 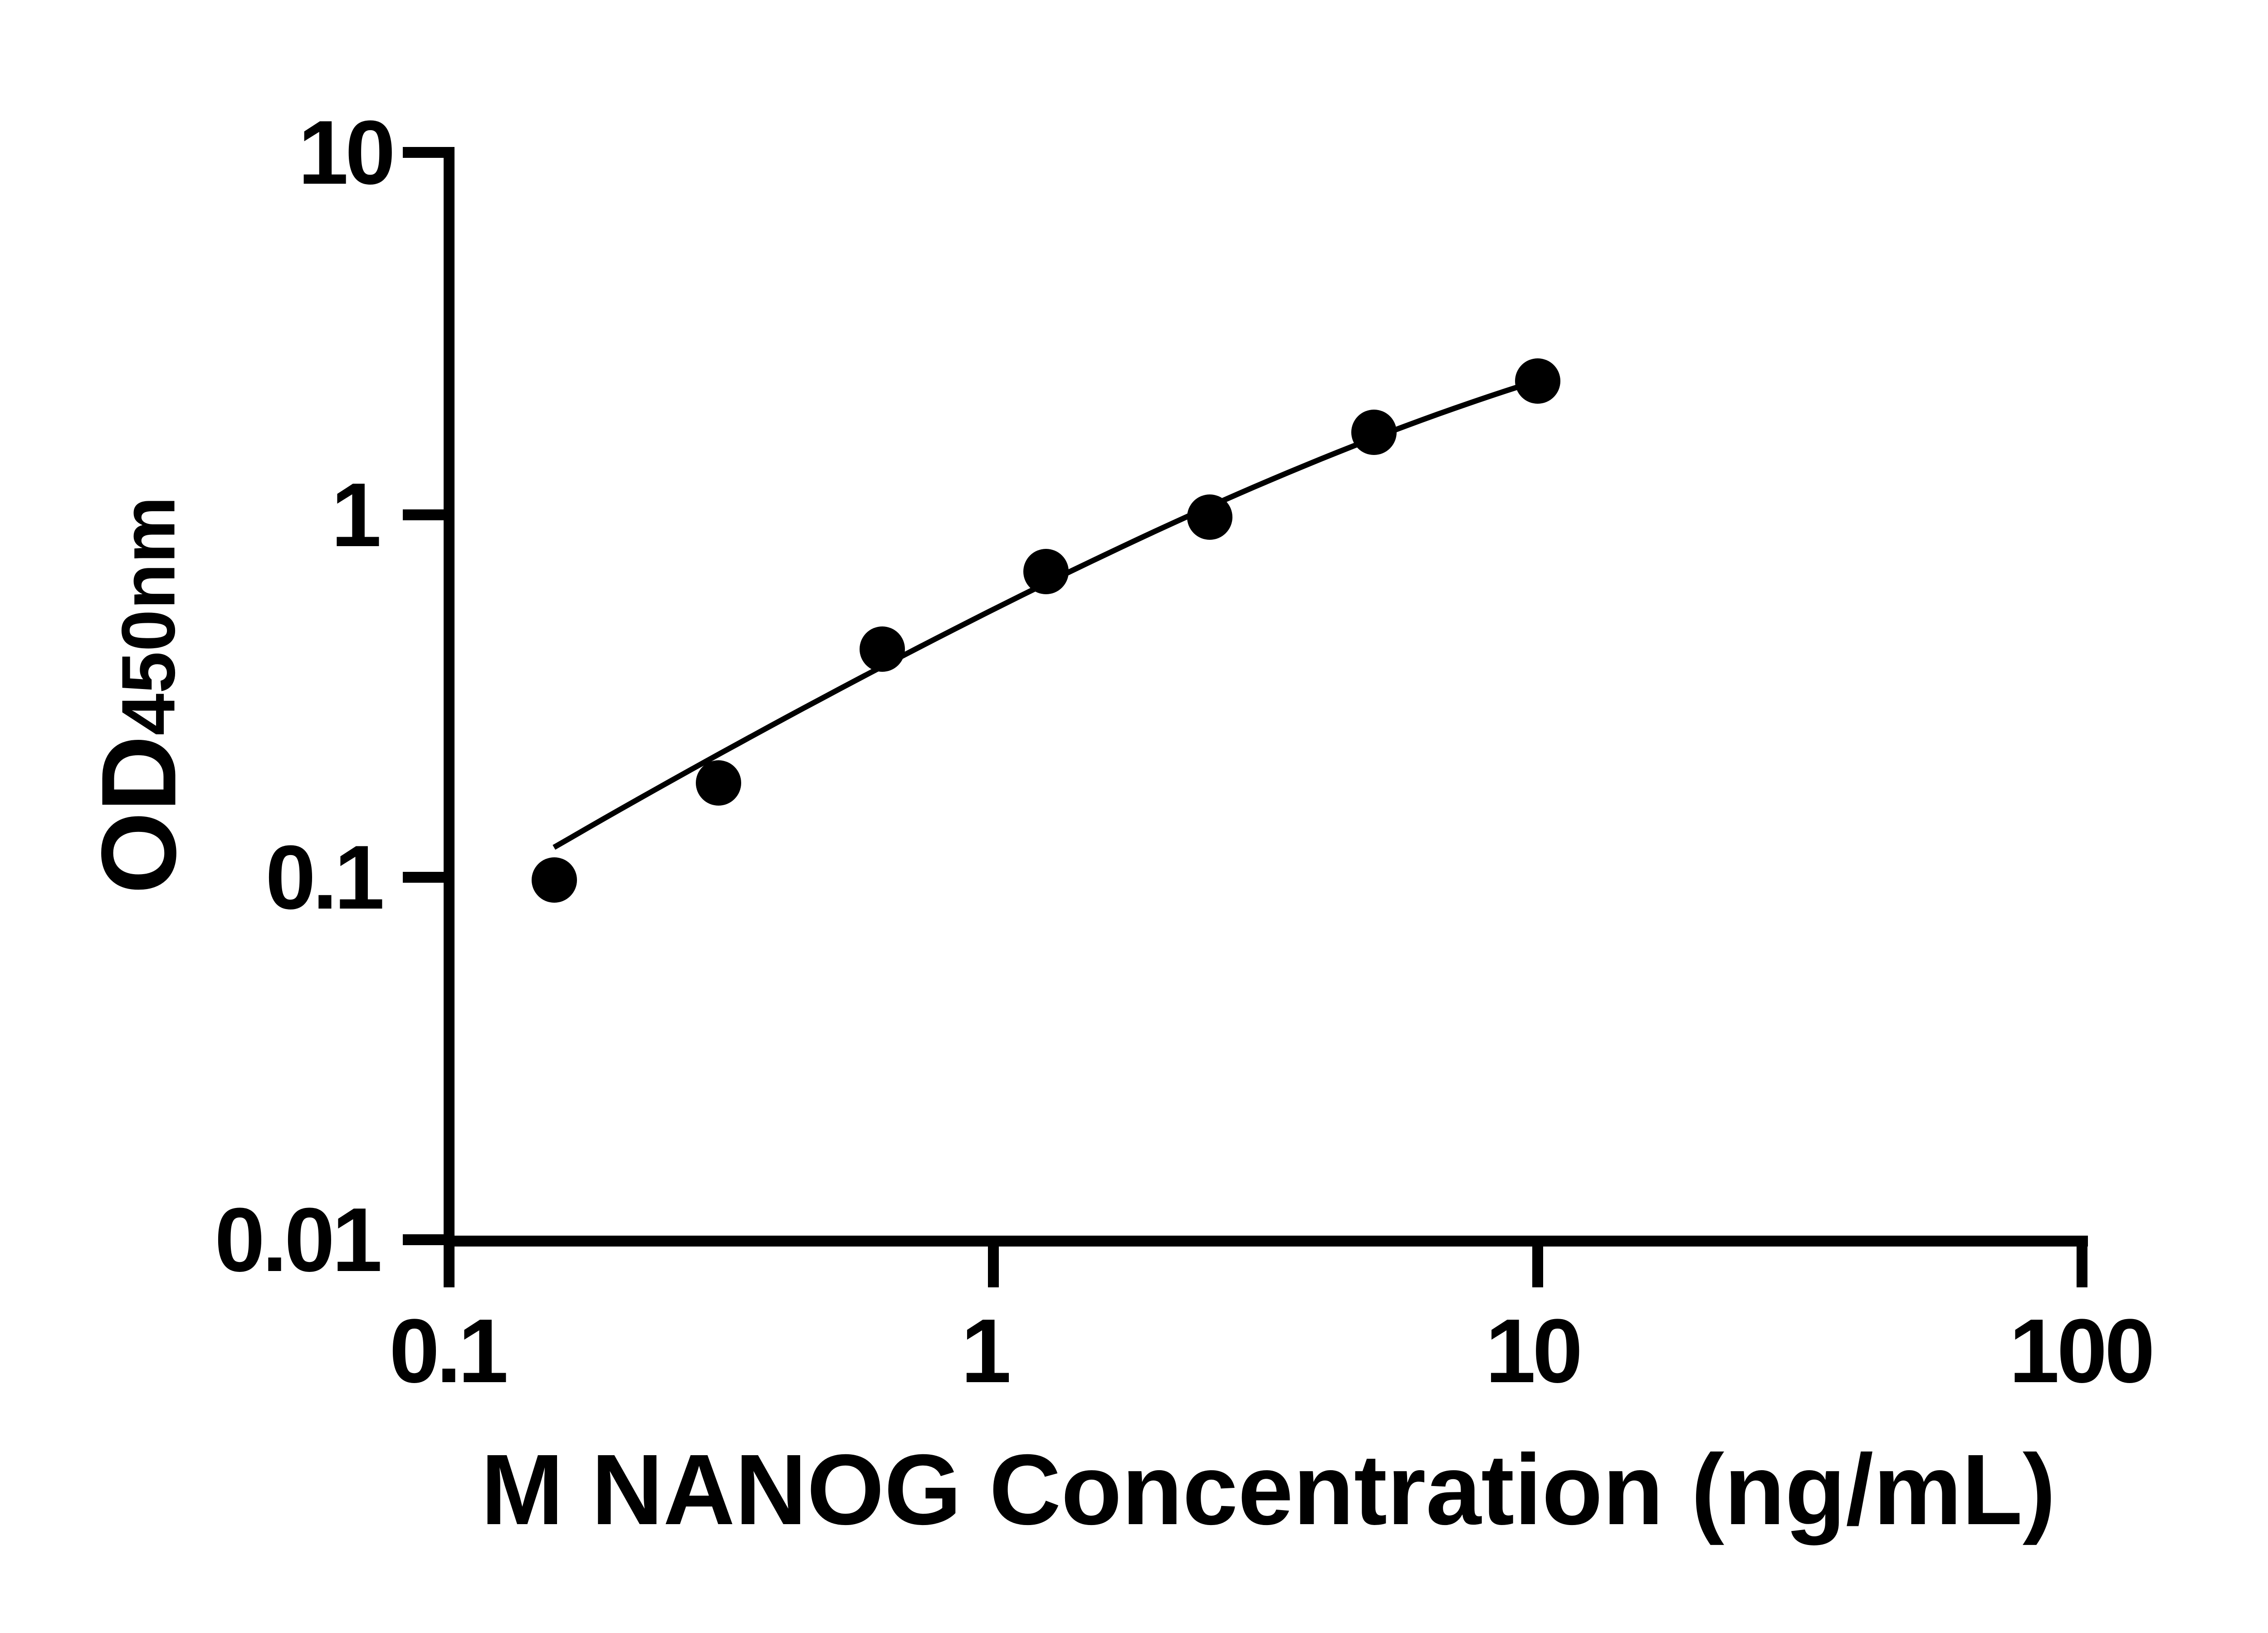 I want to click on svg-text: 100, so click(x=2082, y=1351).